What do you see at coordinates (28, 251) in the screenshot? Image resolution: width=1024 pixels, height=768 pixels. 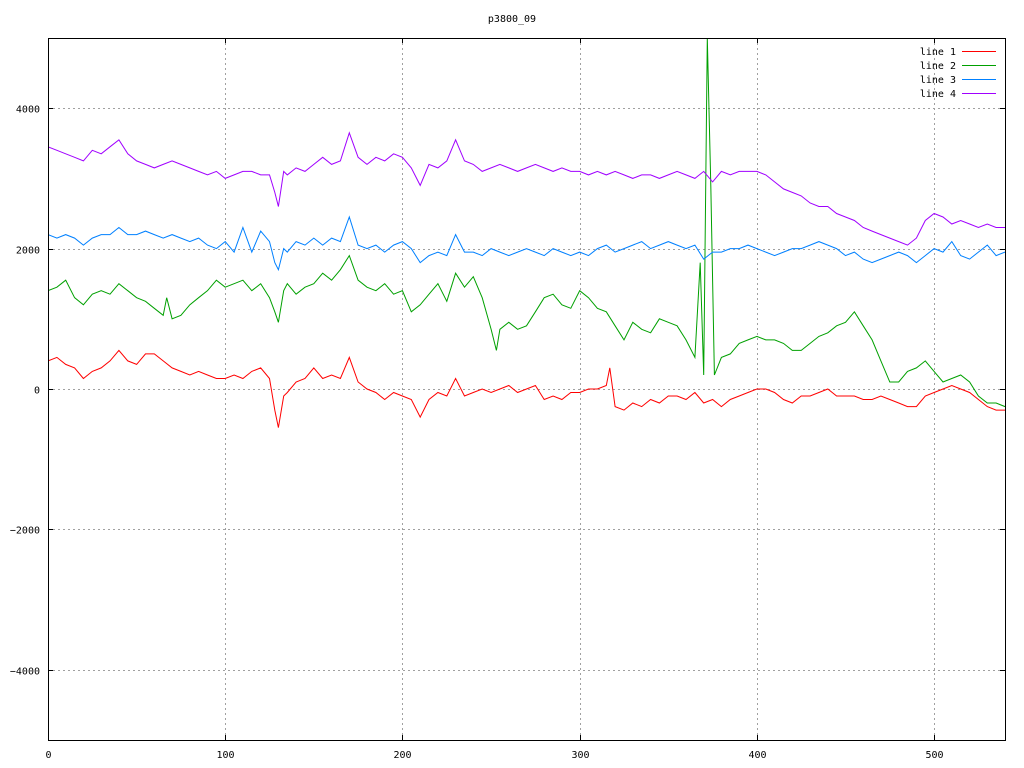 I see `y-tick-label: 2000` at bounding box center [28, 251].